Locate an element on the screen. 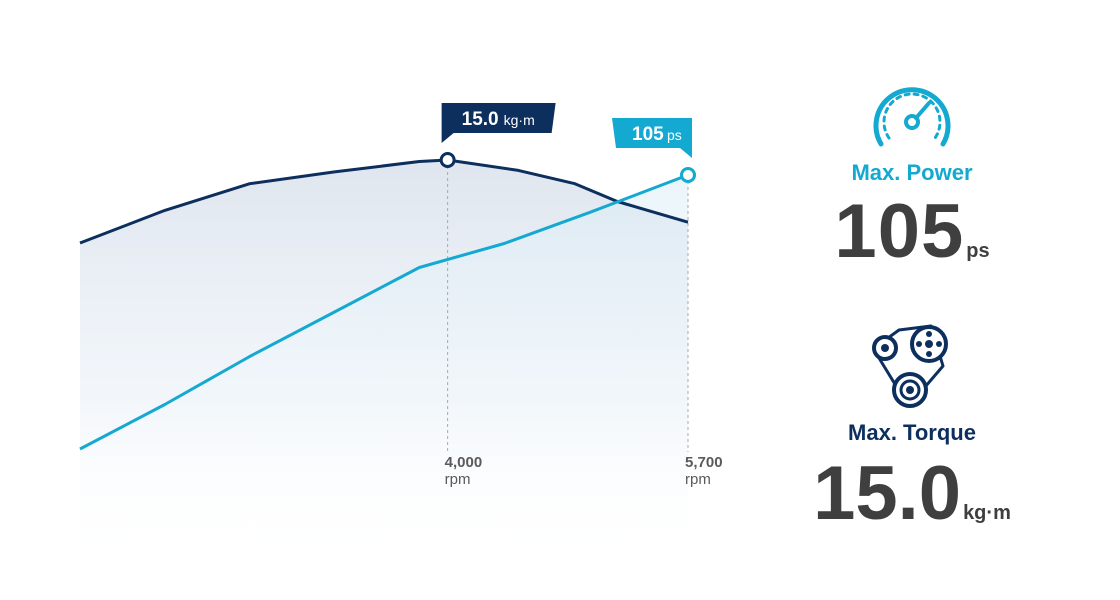  torque-callout-value: 15.0 is located at coordinates (480, 119).